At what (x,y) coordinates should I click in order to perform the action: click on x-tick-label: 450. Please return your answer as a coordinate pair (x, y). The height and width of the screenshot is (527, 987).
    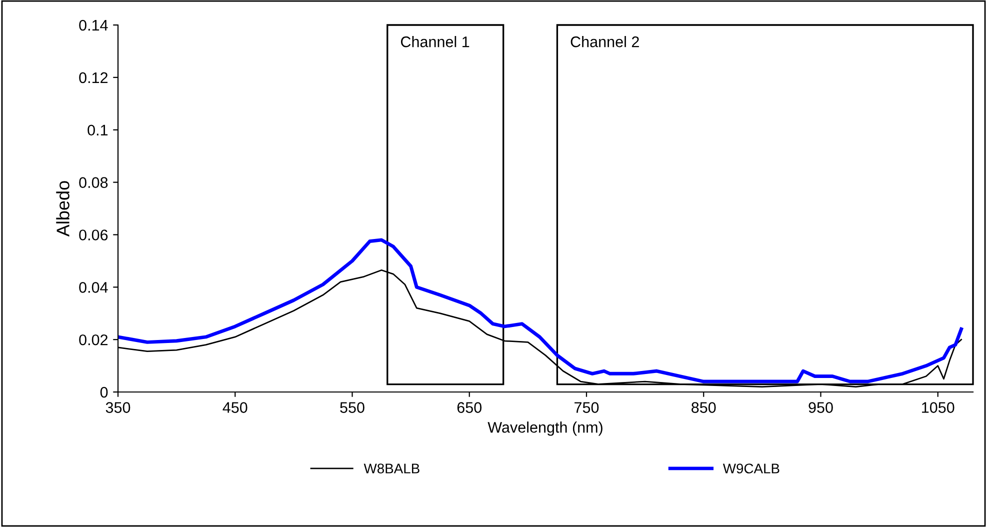
    Looking at the image, I should click on (235, 407).